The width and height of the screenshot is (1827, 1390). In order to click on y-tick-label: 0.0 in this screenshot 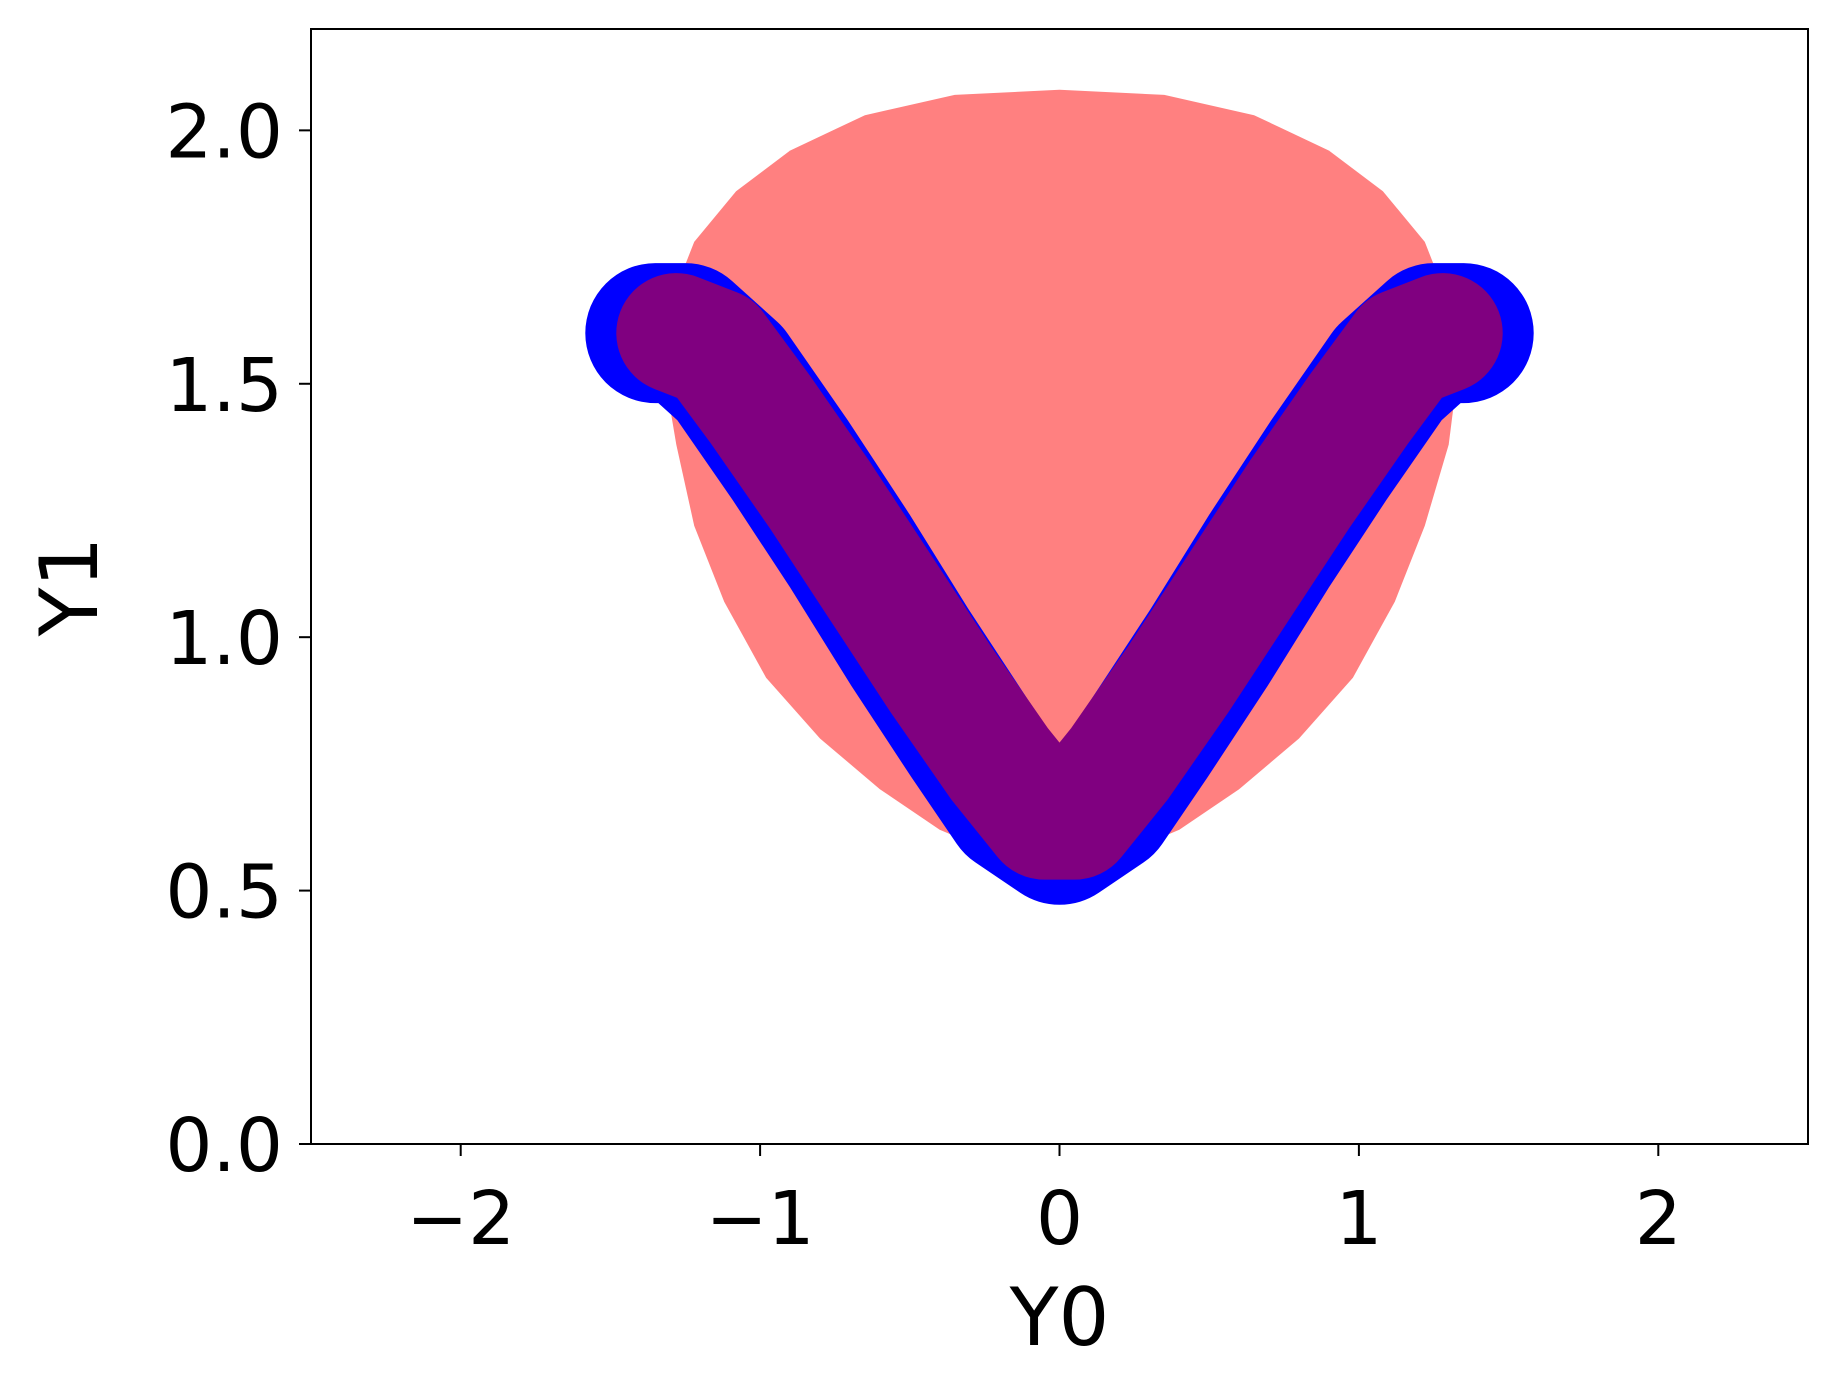, I will do `click(224, 1146)`.